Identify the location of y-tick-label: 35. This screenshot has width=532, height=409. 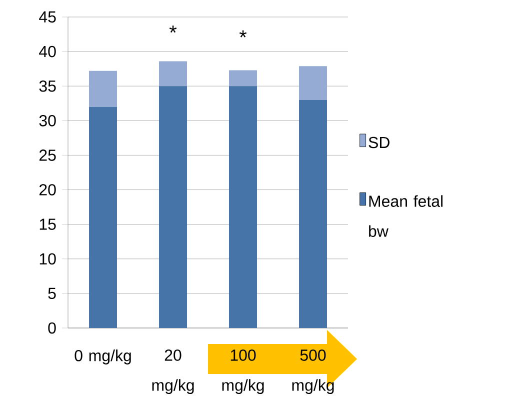
(47, 86).